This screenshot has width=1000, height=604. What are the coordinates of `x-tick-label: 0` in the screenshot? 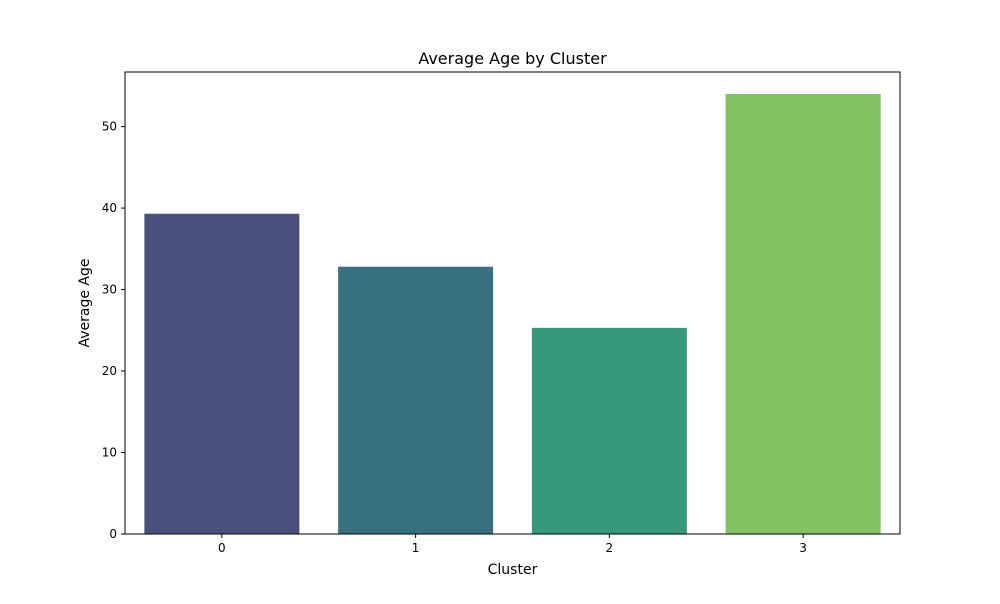 It's located at (222, 548).